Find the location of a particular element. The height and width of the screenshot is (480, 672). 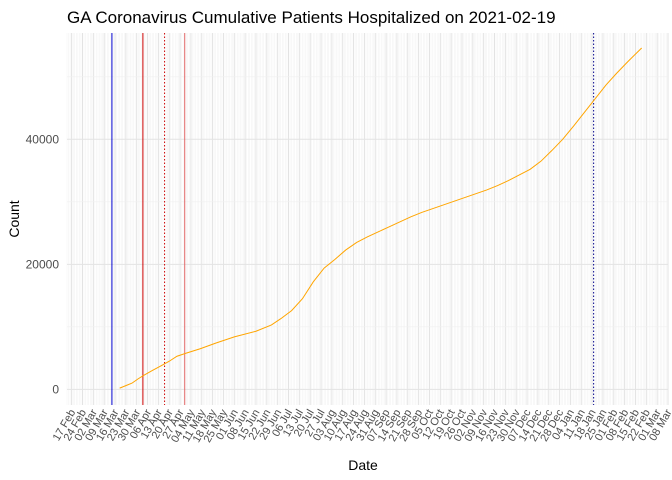

y-axis-ticks: 0 20000 40000 is located at coordinates (43, 264).